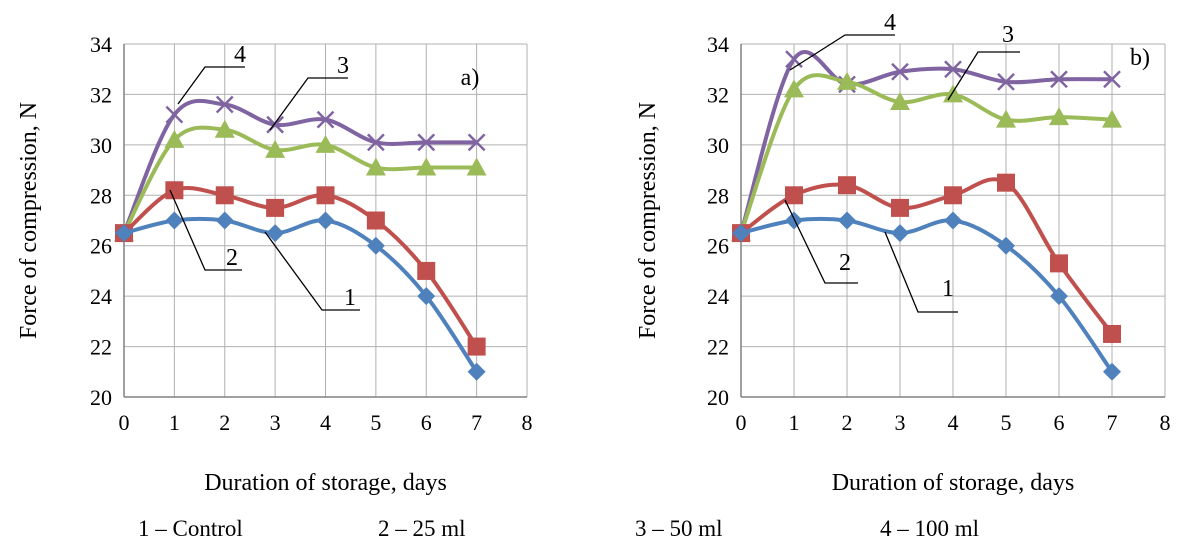 Image resolution: width=1200 pixels, height=551 pixels. What do you see at coordinates (983, 61) in the screenshot?
I see `callout-3: 3` at bounding box center [983, 61].